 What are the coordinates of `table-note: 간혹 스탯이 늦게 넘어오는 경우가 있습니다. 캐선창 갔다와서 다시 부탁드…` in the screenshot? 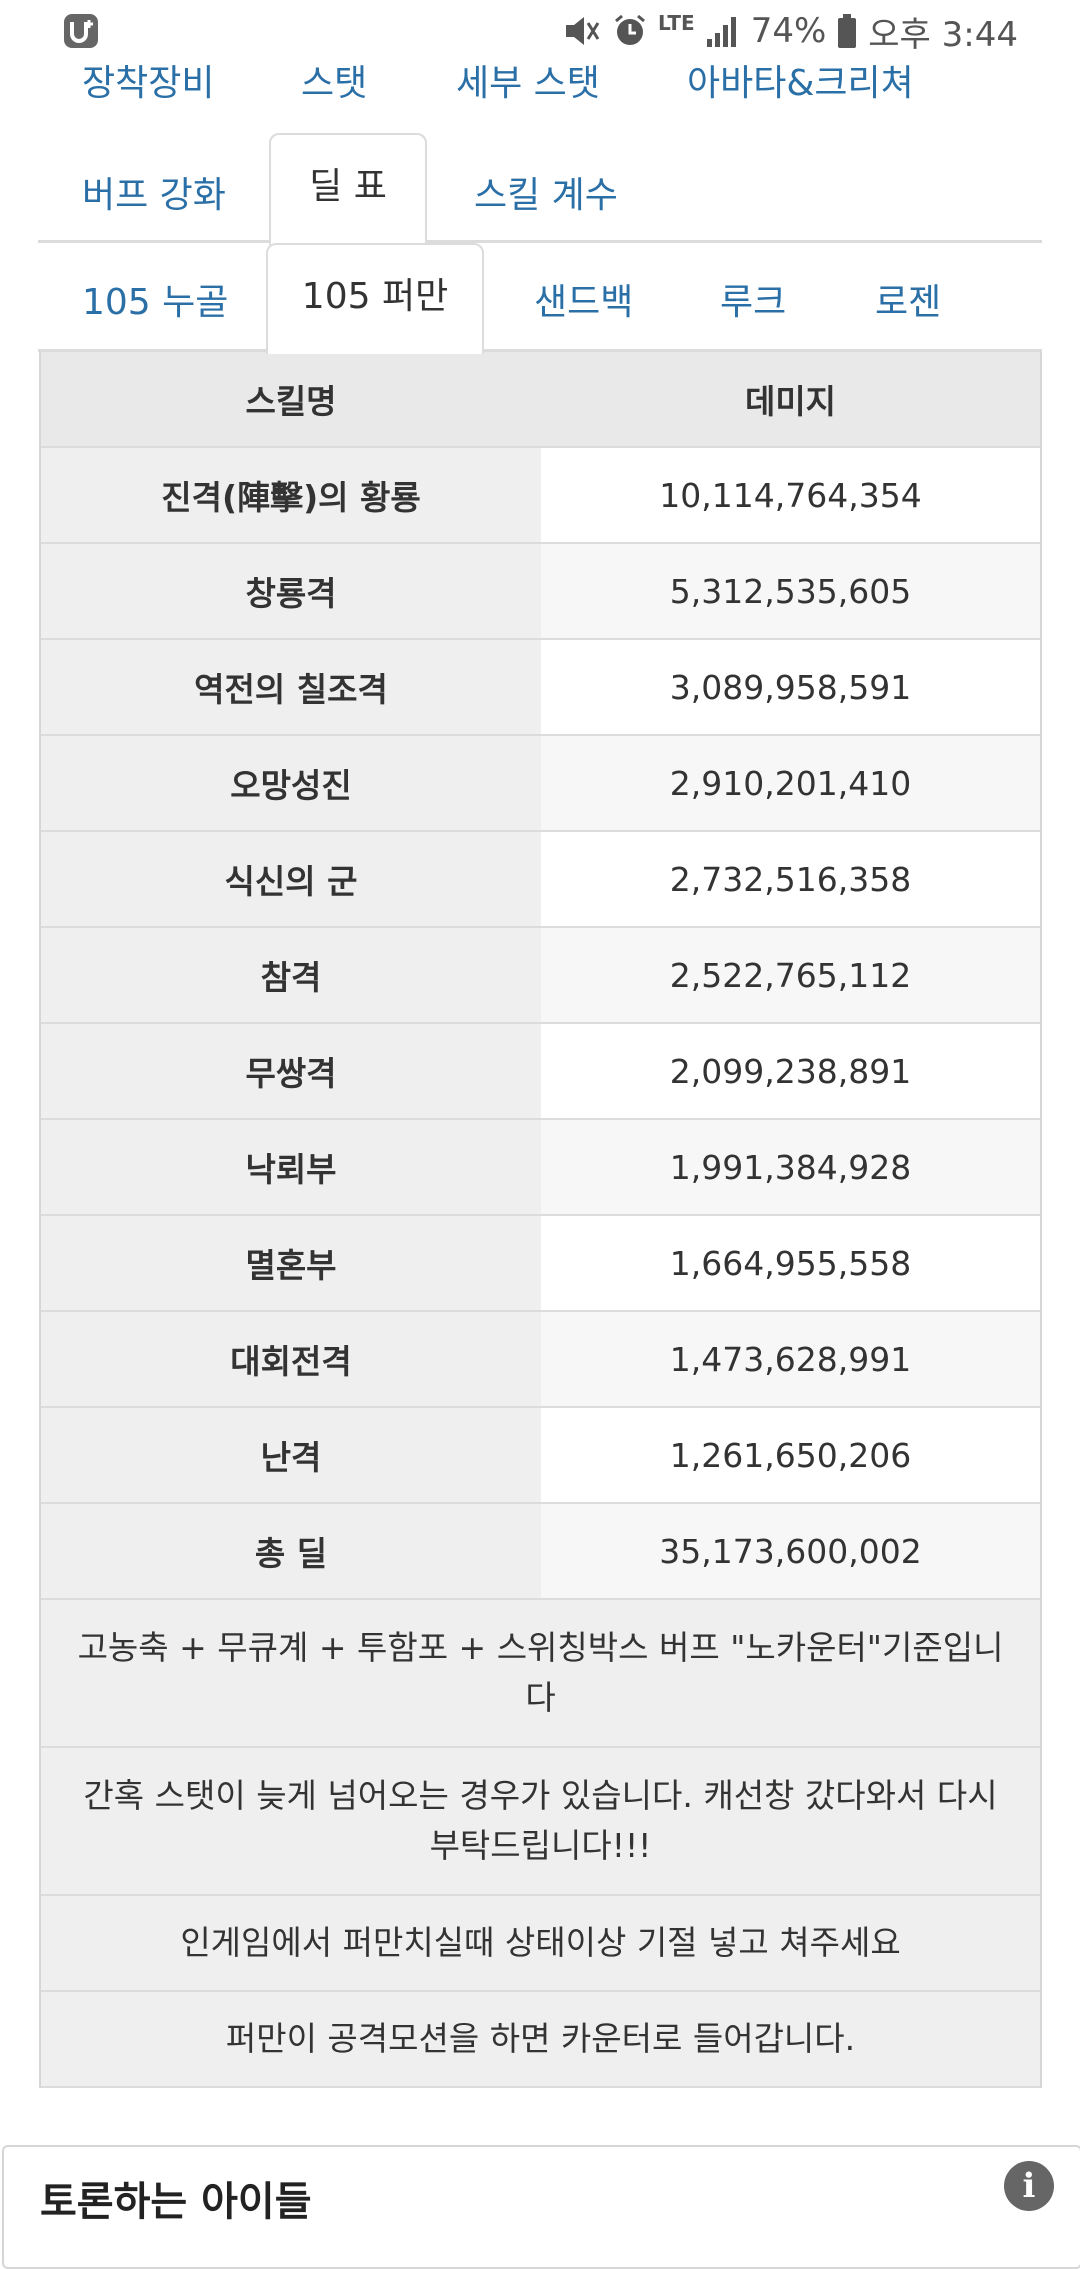 It's located at (540, 1822).